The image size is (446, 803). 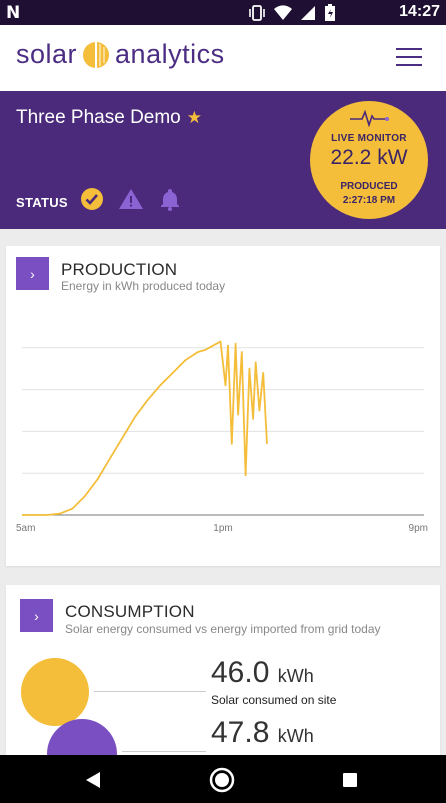 What do you see at coordinates (93, 780) in the screenshot?
I see `back-icon` at bounding box center [93, 780].